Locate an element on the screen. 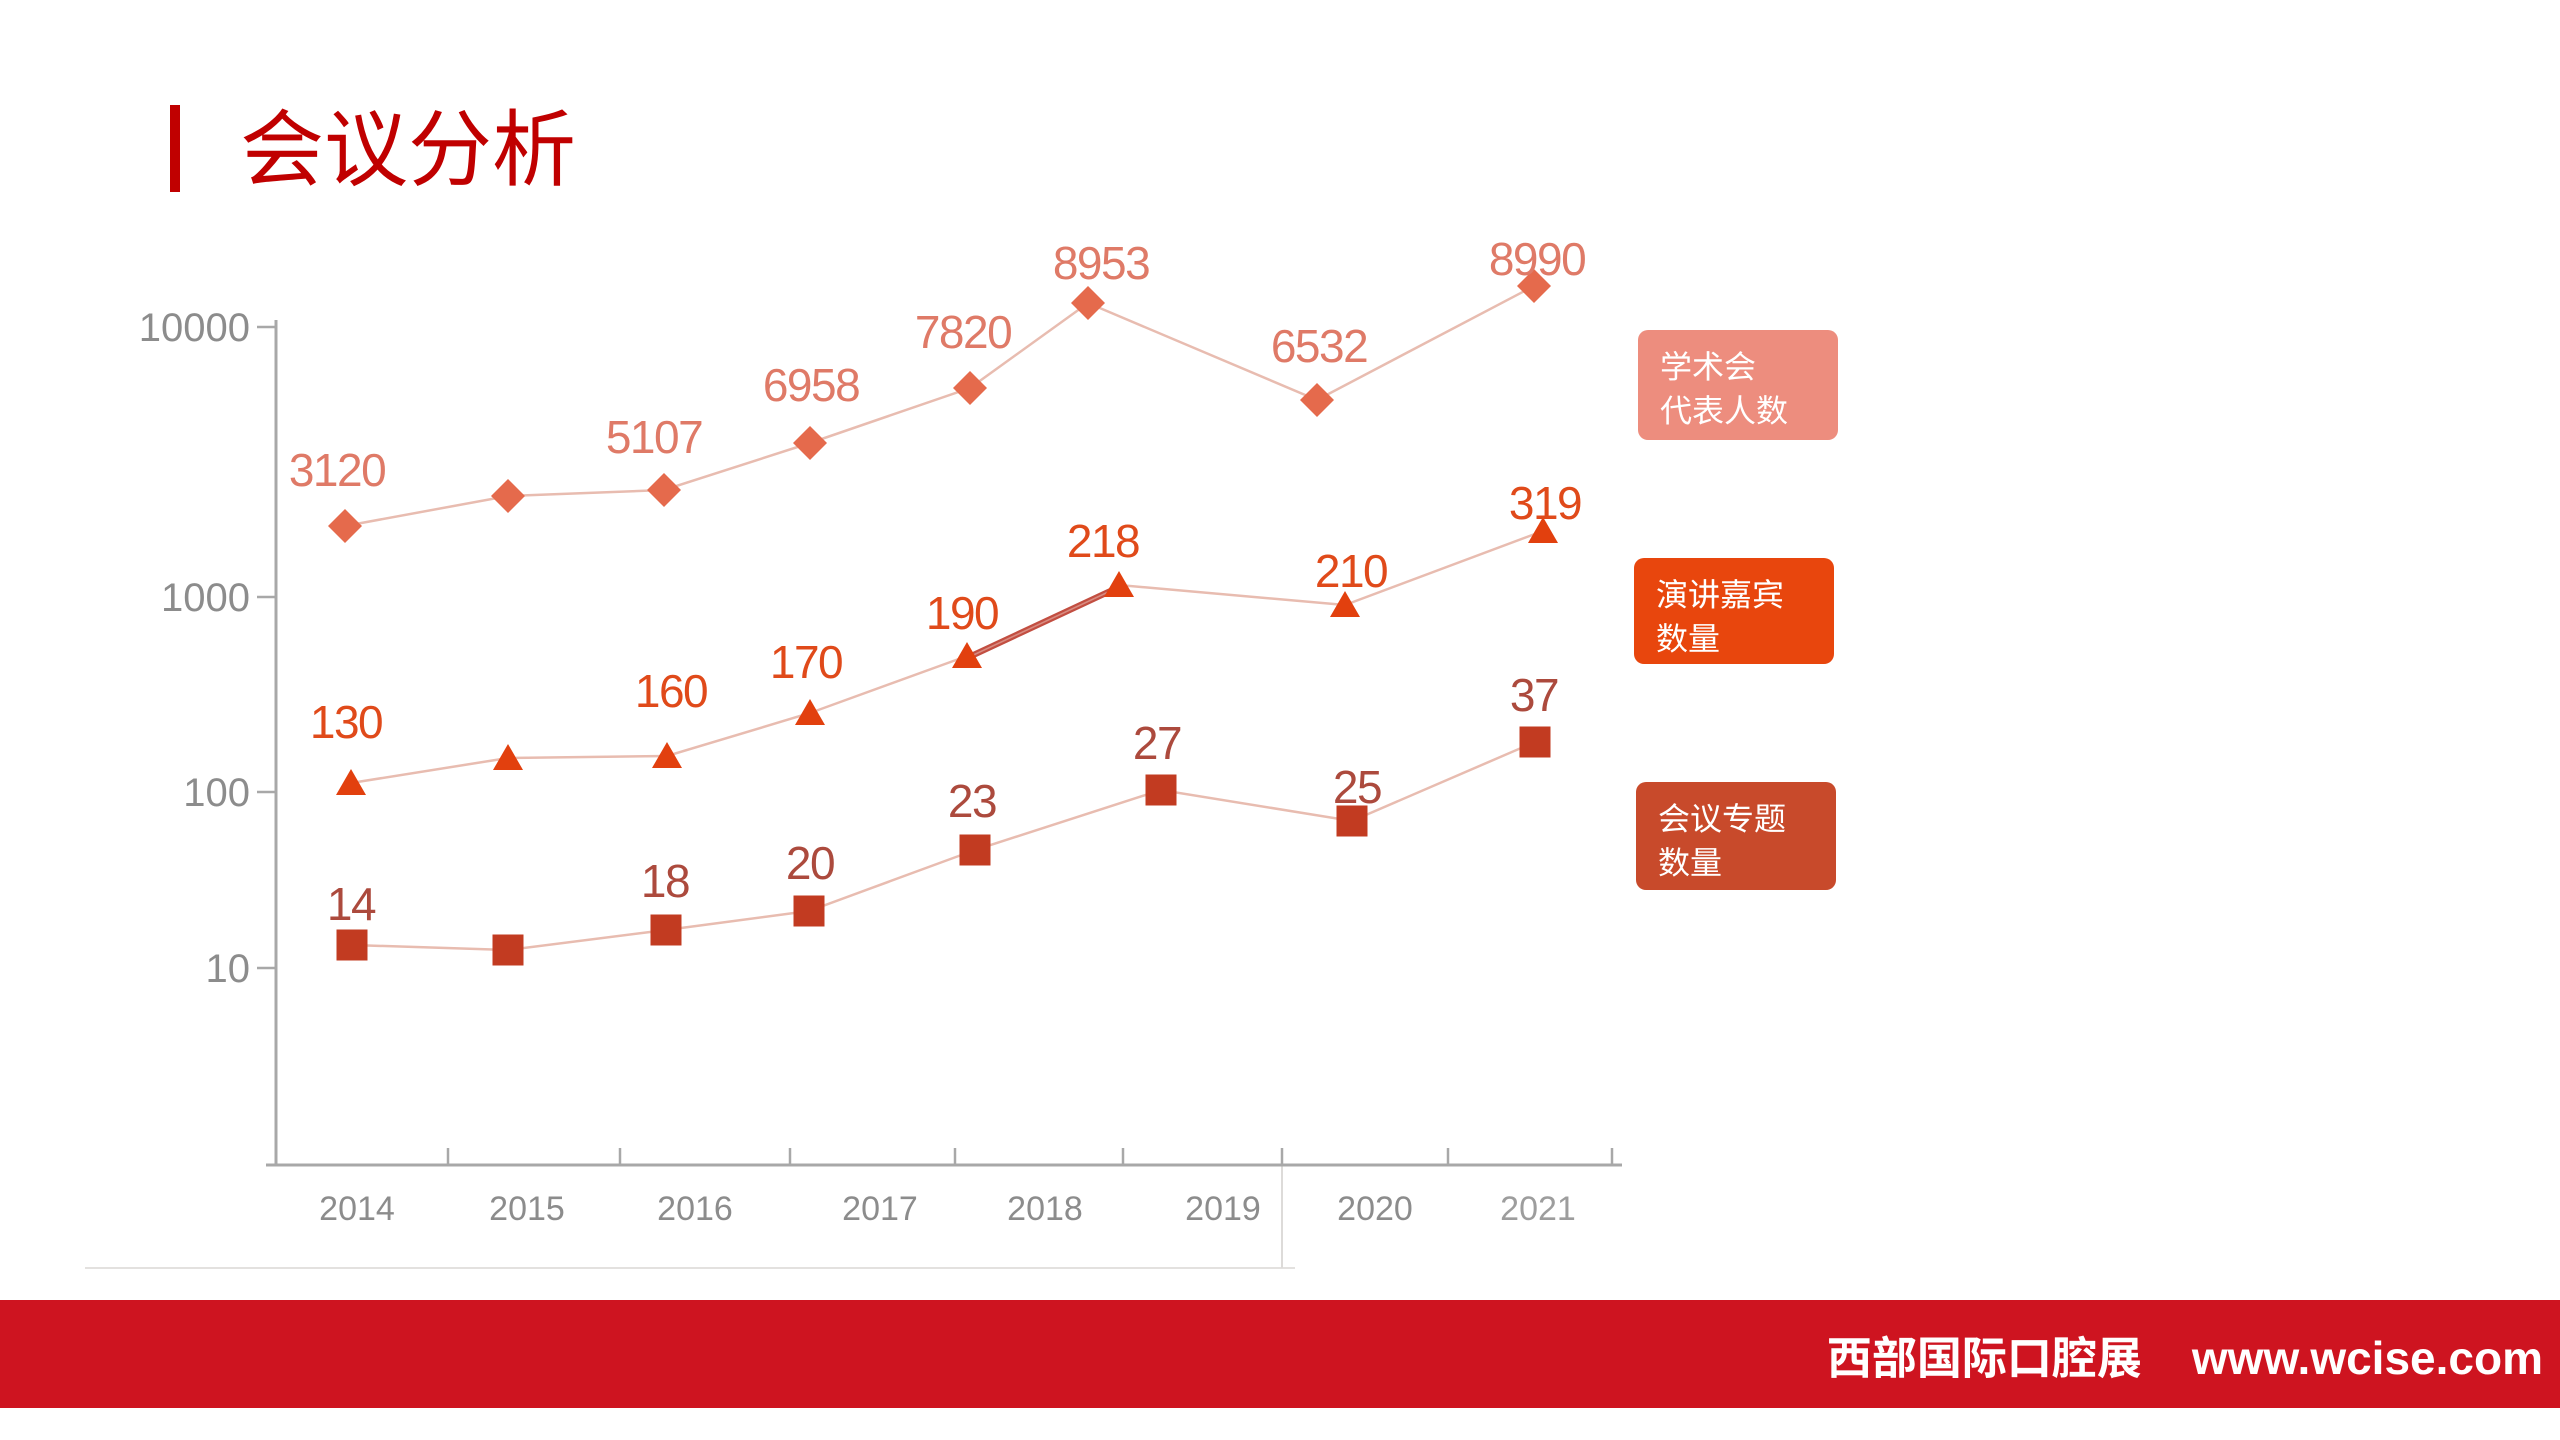 This screenshot has height=1440, width=2560. svg-text: 代表人数 is located at coordinates (1724, 409).